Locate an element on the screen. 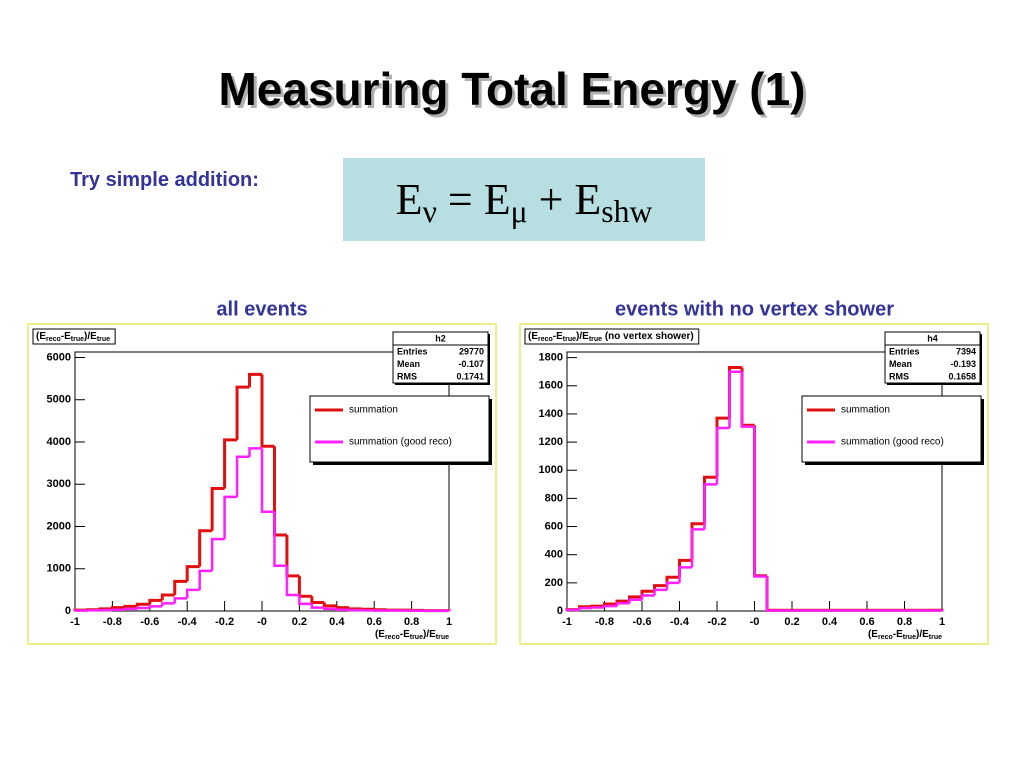 This screenshot has height=768, width=1024. title-box is located at coordinates (612, 336).